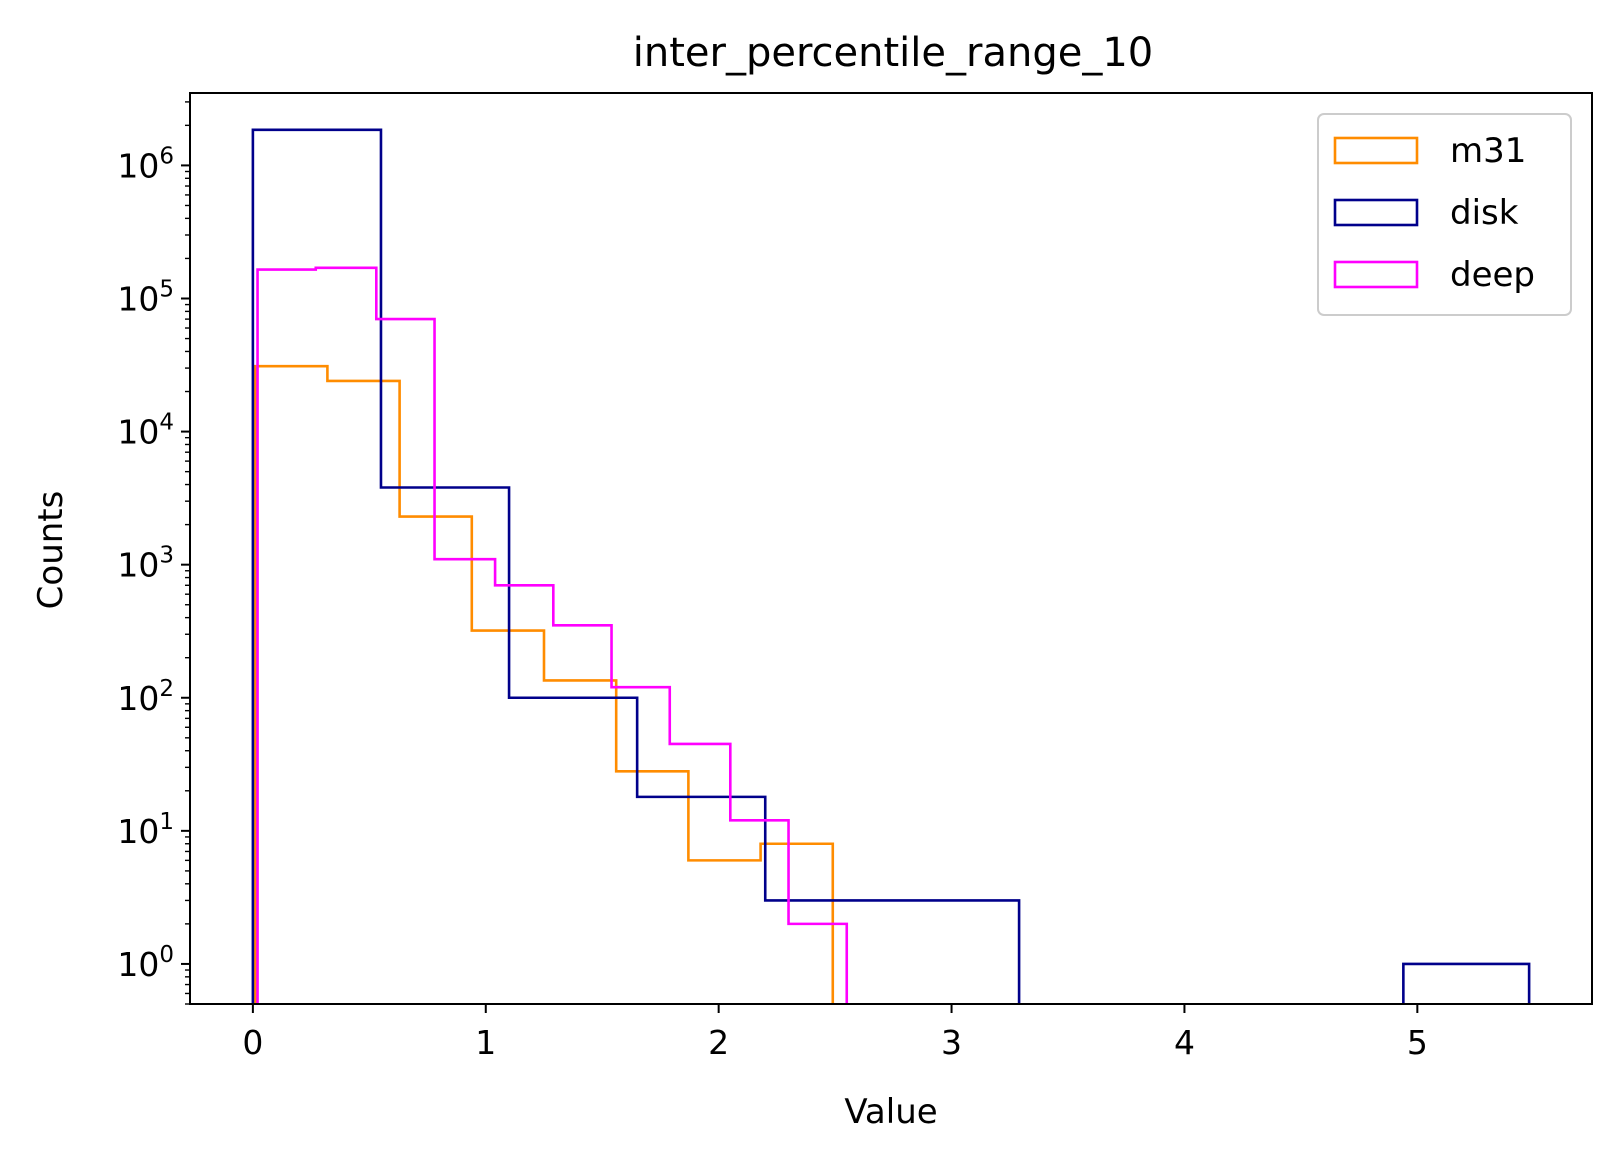 This screenshot has width=1615, height=1158. I want to click on x-tick-label: 1, so click(485, 1042).